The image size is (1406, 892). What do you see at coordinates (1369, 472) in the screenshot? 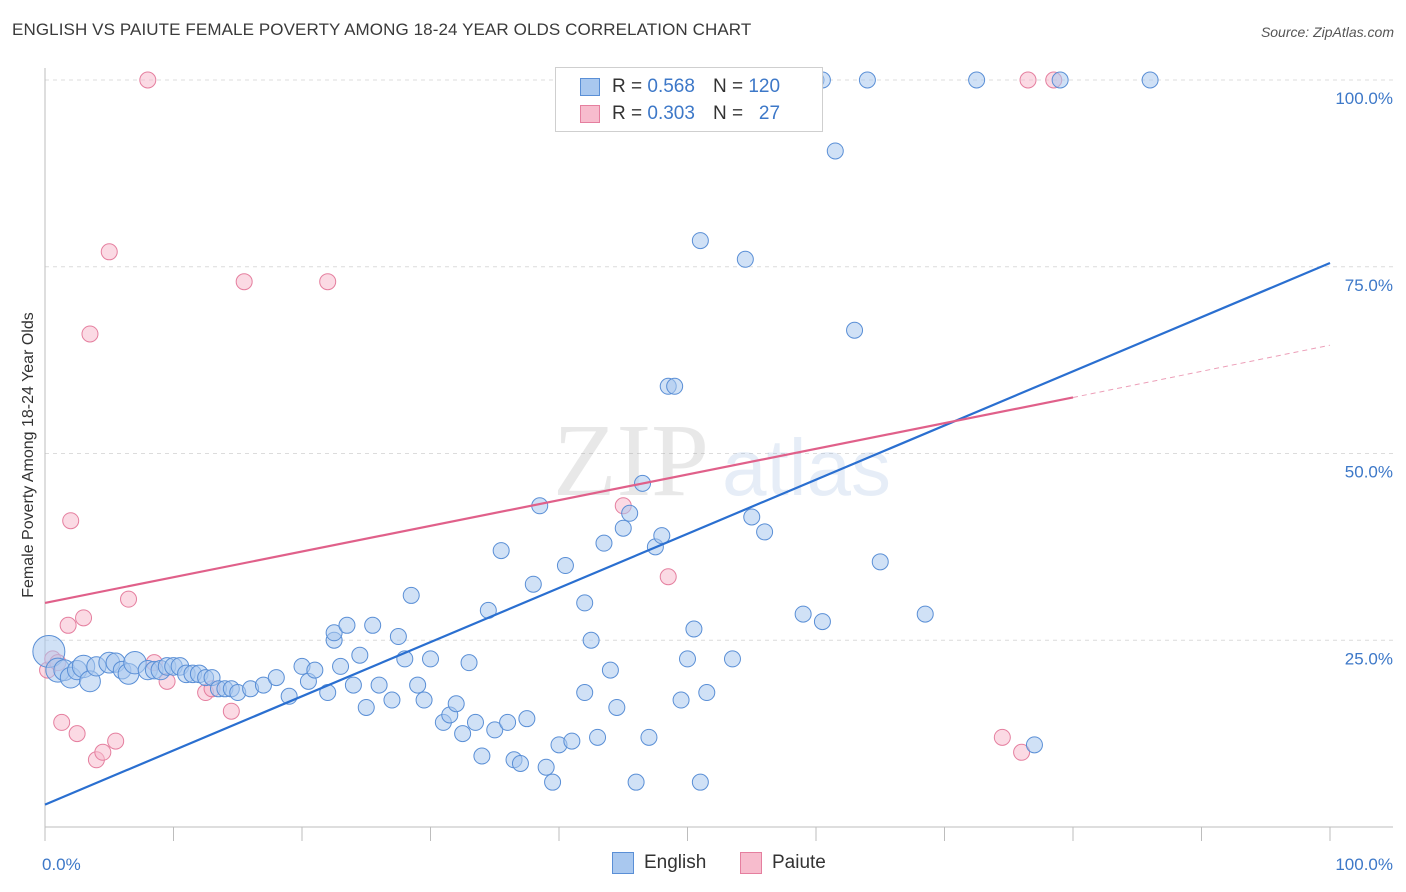
I see `y-tick-label-50: 50.0%` at bounding box center [1369, 472].